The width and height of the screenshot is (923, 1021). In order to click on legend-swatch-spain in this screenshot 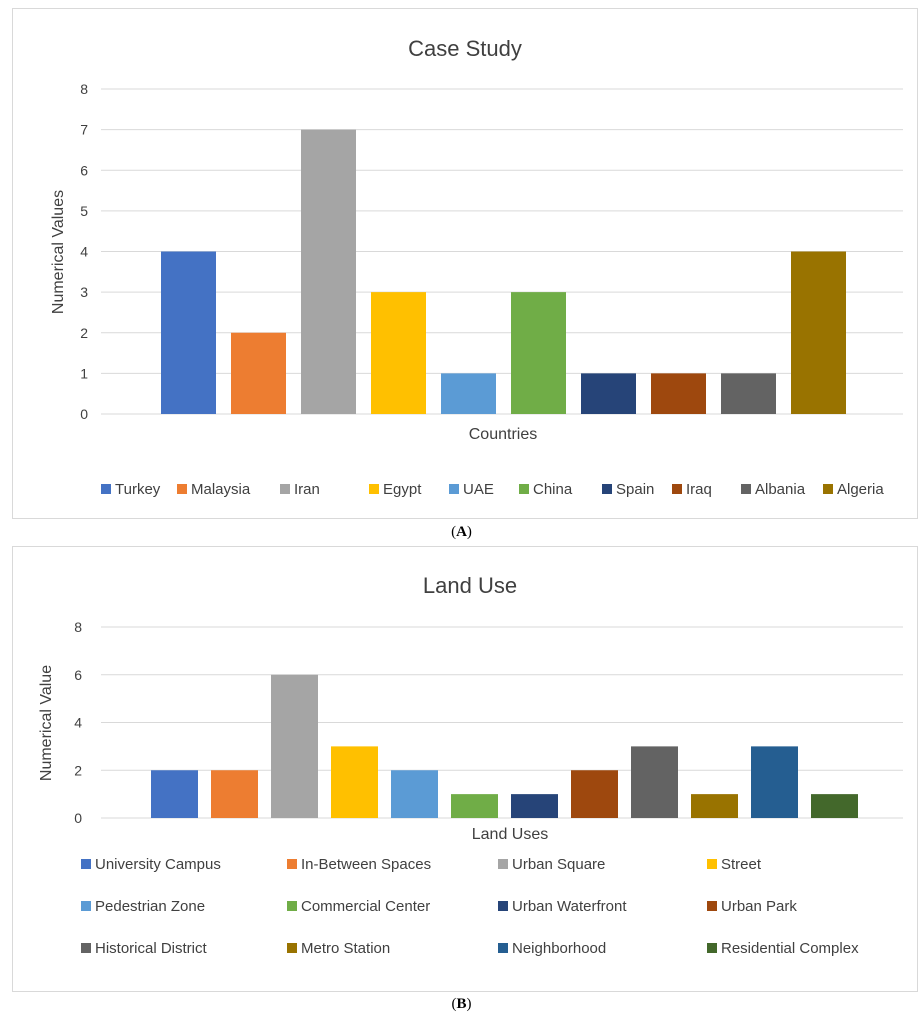, I will do `click(607, 489)`.